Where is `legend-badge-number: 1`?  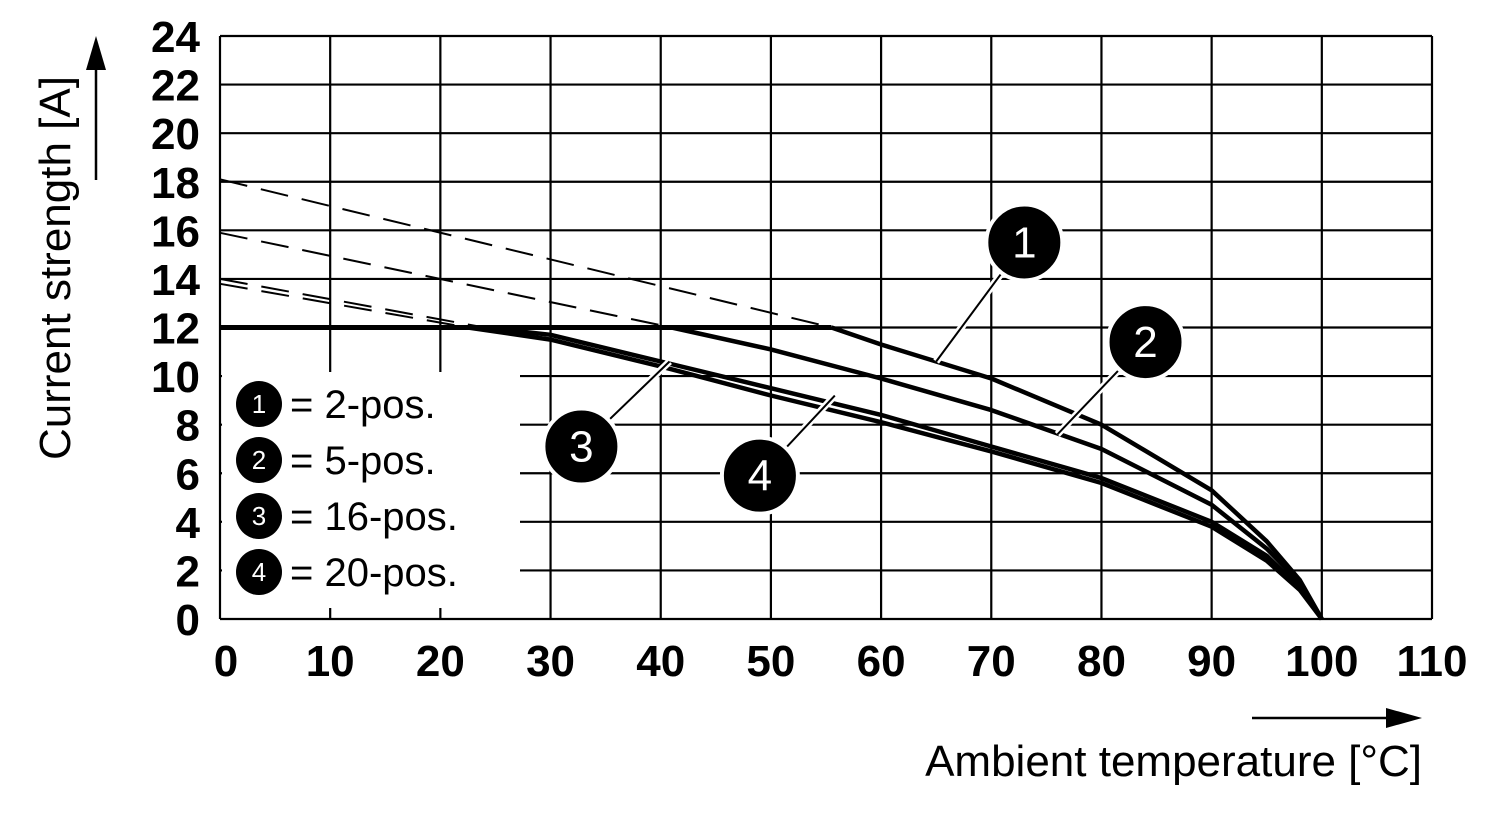 legend-badge-number: 1 is located at coordinates (259, 404).